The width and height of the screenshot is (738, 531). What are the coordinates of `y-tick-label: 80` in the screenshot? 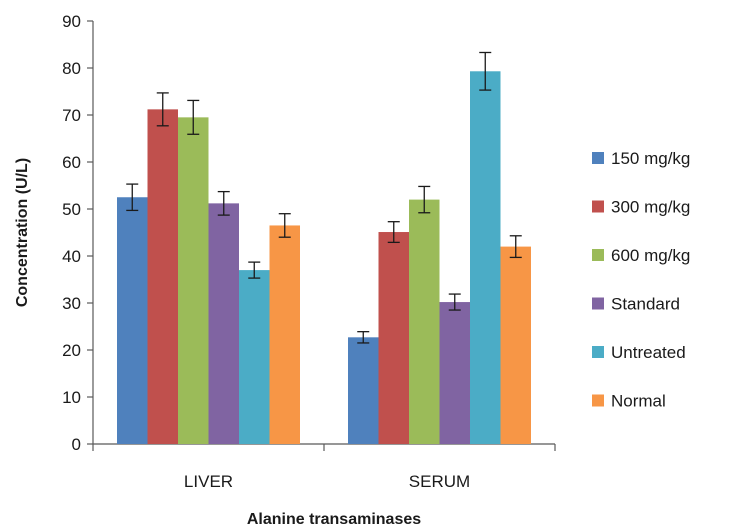 It's located at (71, 68).